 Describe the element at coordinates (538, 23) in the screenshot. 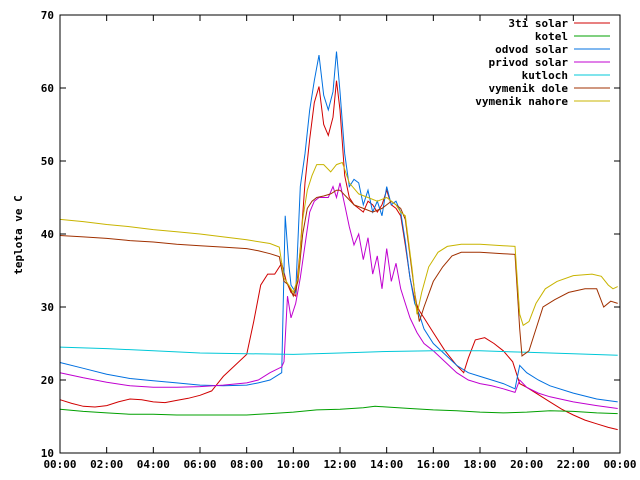

I see `legend-label: 3ti solar` at that location.